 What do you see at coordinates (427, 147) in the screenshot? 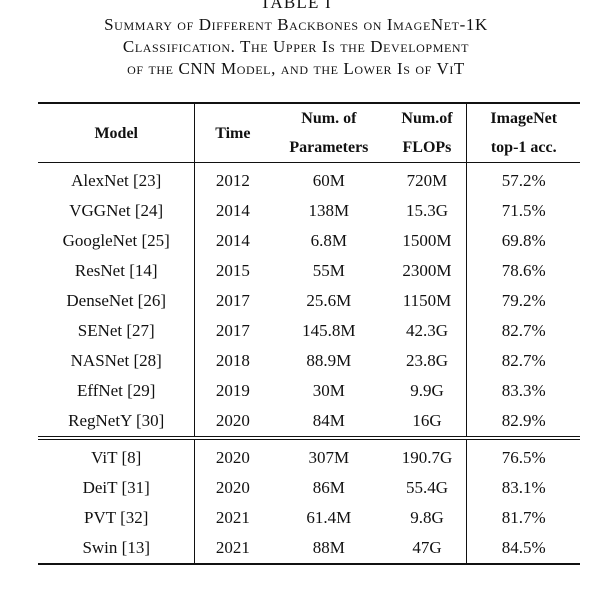
I see `header-flops-line2: FLOPs` at bounding box center [427, 147].